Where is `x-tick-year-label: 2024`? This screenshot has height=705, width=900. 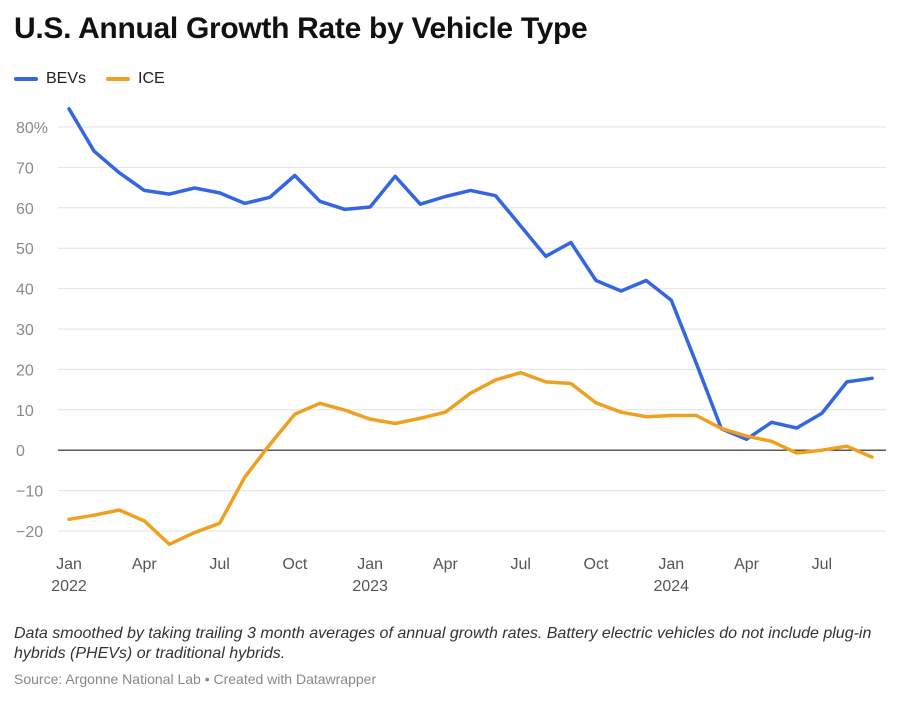 x-tick-year-label: 2024 is located at coordinates (671, 586).